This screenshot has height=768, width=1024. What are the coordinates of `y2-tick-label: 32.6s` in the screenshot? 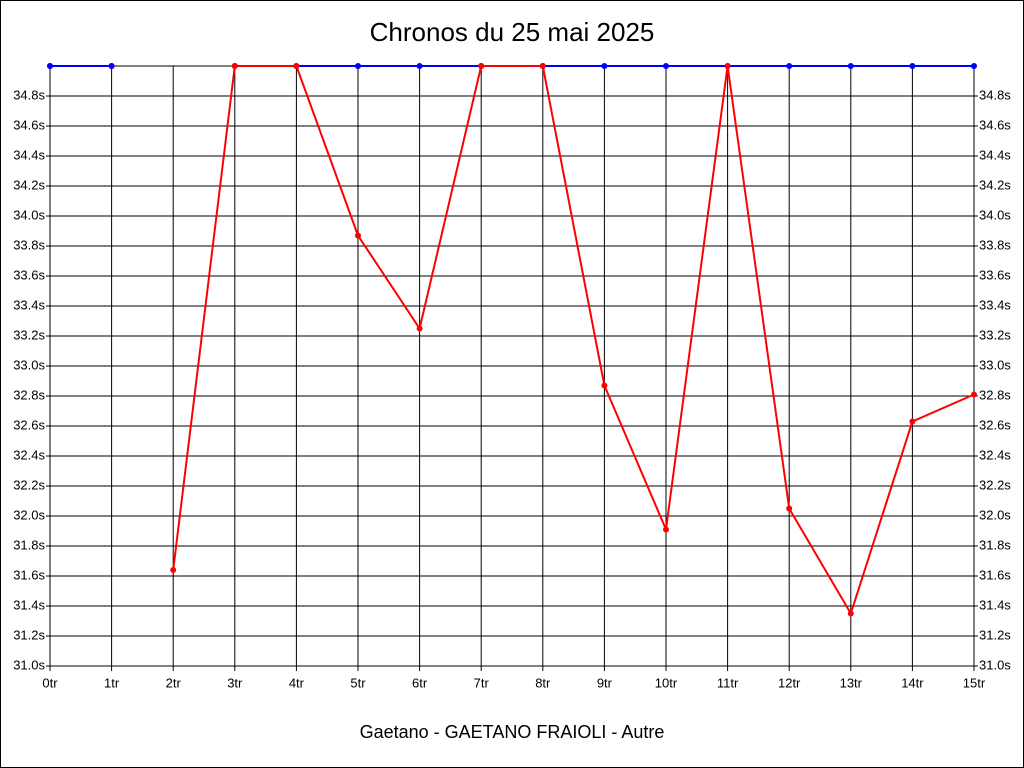 It's located at (995, 424).